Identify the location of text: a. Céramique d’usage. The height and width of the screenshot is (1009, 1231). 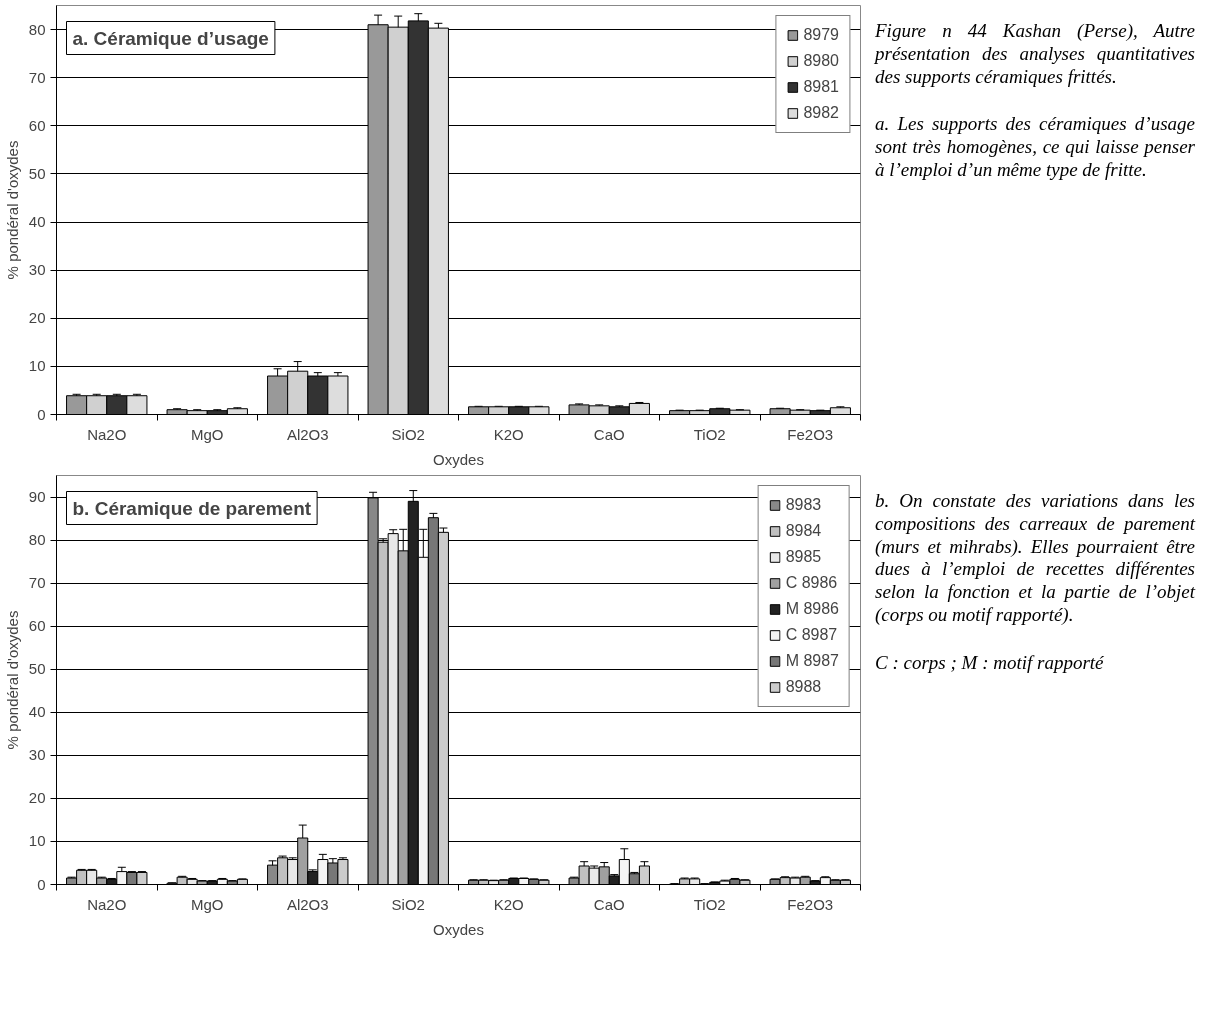
(170, 38).